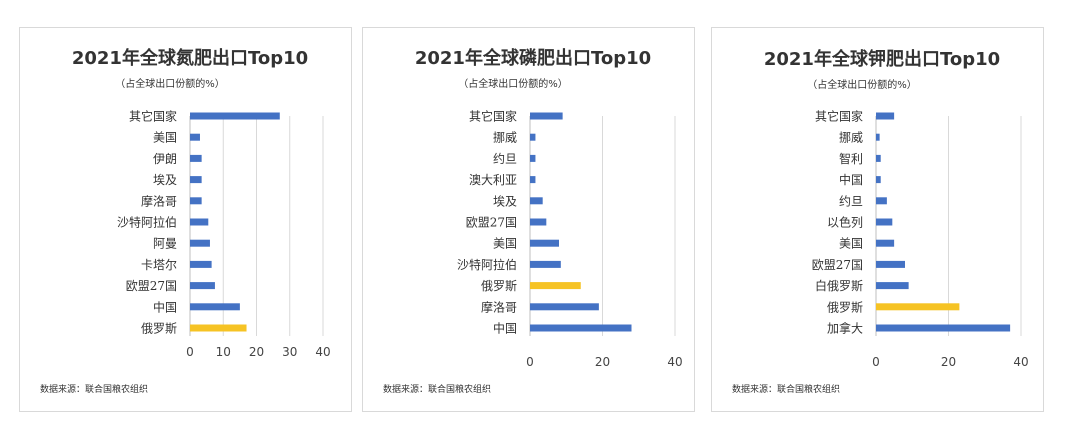 Image resolution: width=1077 pixels, height=436 pixels. What do you see at coordinates (223, 352) in the screenshot?
I see `x-tick-label: 10` at bounding box center [223, 352].